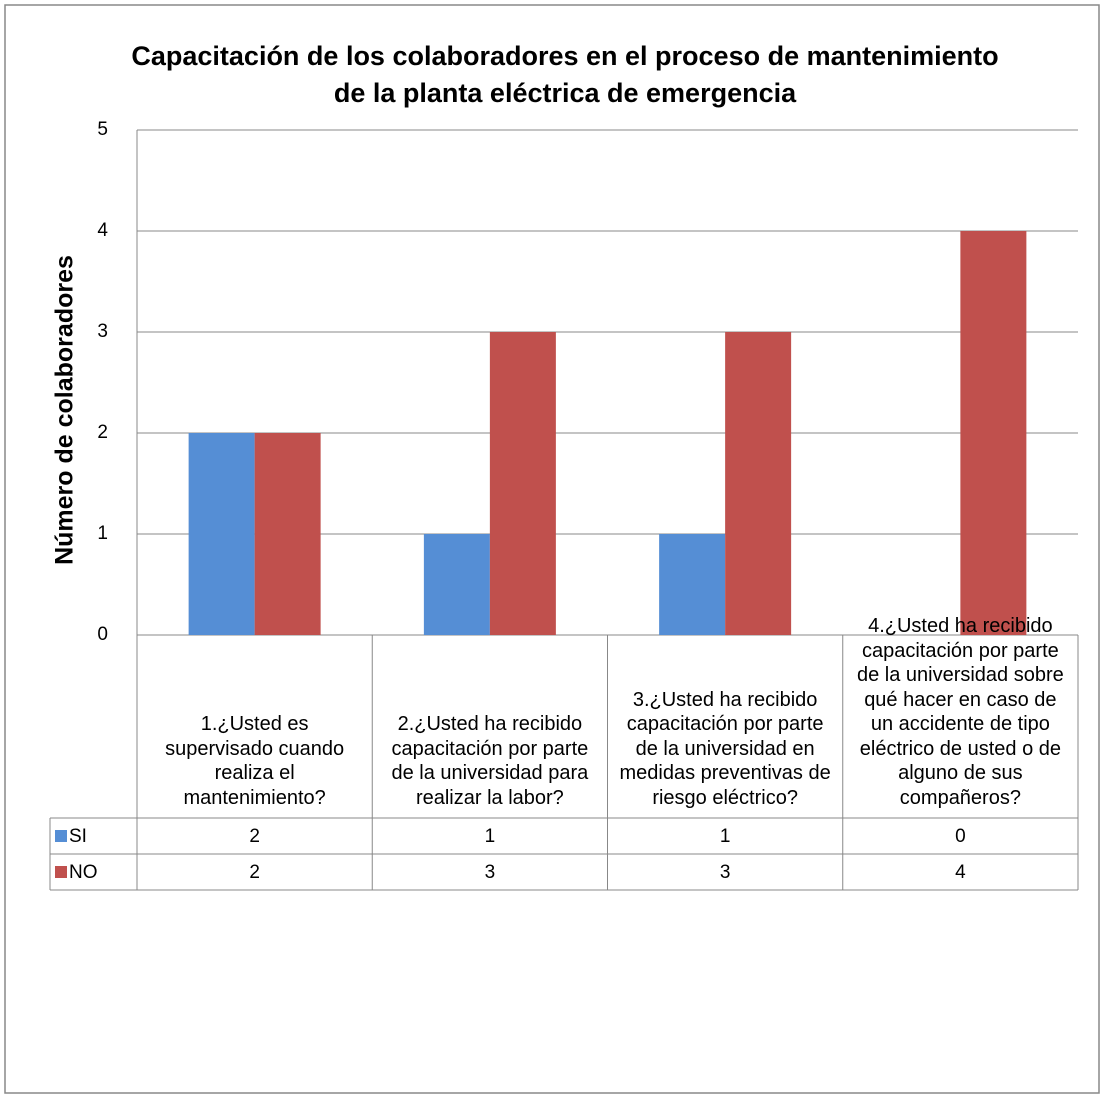  Describe the element at coordinates (102, 432) in the screenshot. I see `y-tick-label: 2` at that location.